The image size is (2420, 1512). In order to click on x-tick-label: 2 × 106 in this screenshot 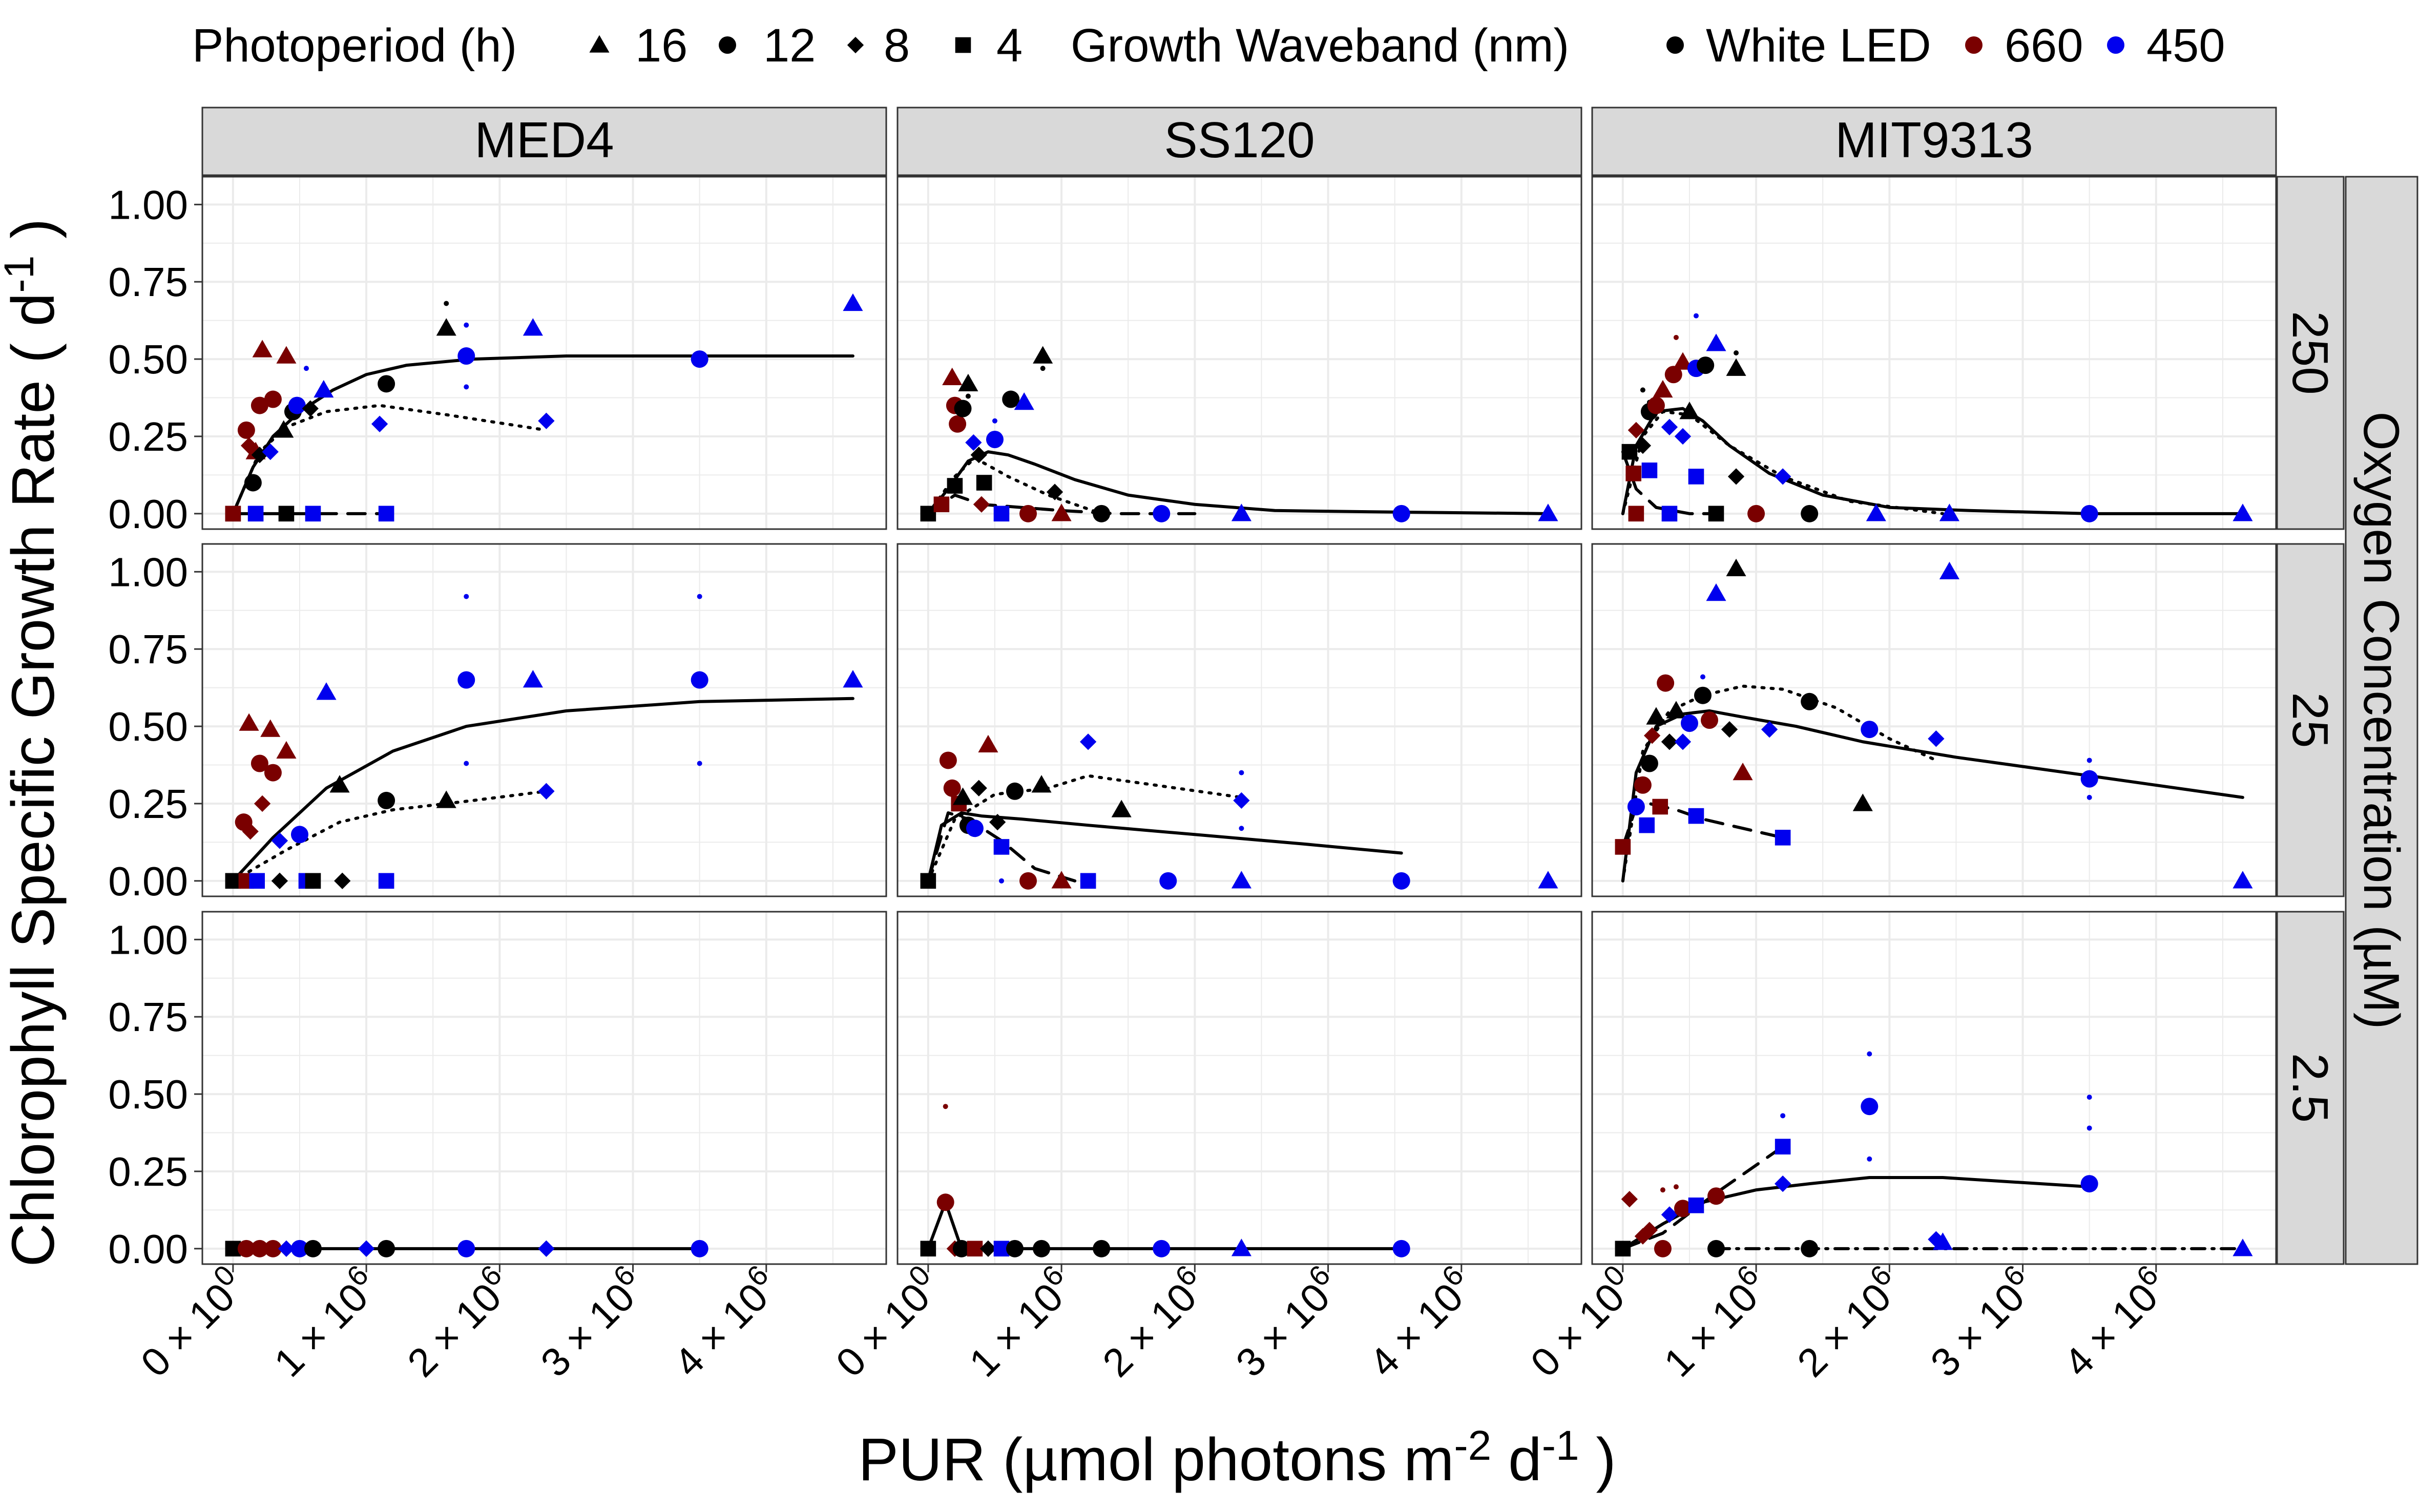, I will do `click(1847, 1321)`.